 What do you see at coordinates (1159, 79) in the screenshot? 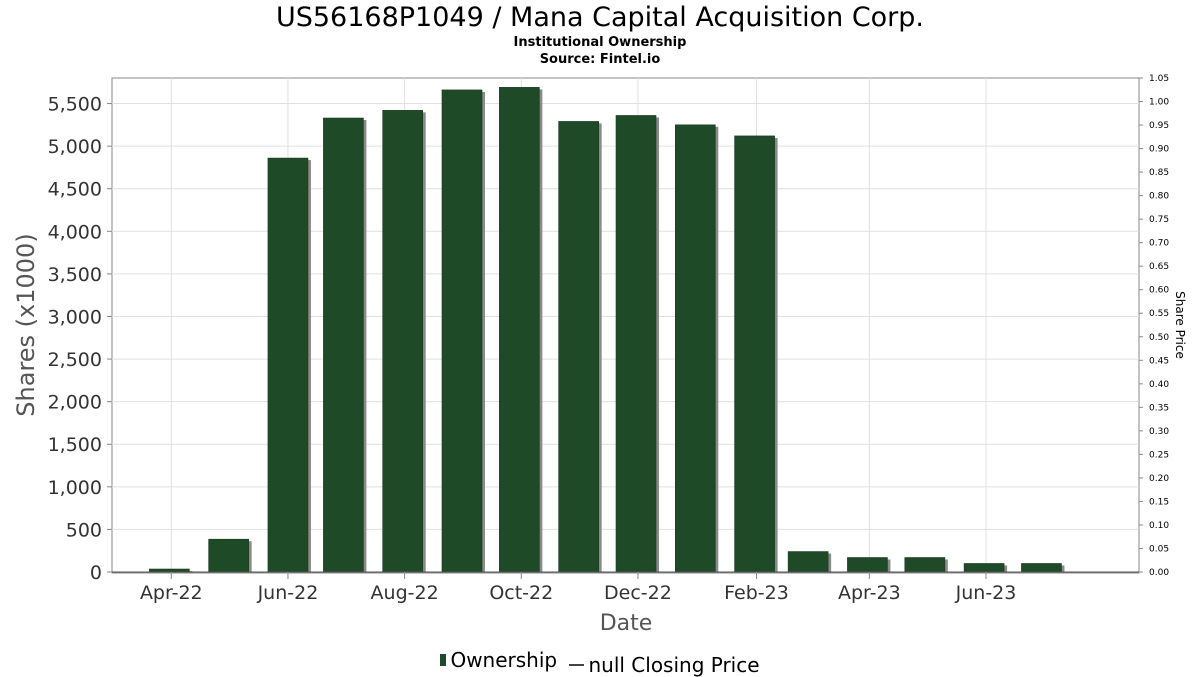
I see `y2-tick-label: 1.05` at bounding box center [1159, 79].